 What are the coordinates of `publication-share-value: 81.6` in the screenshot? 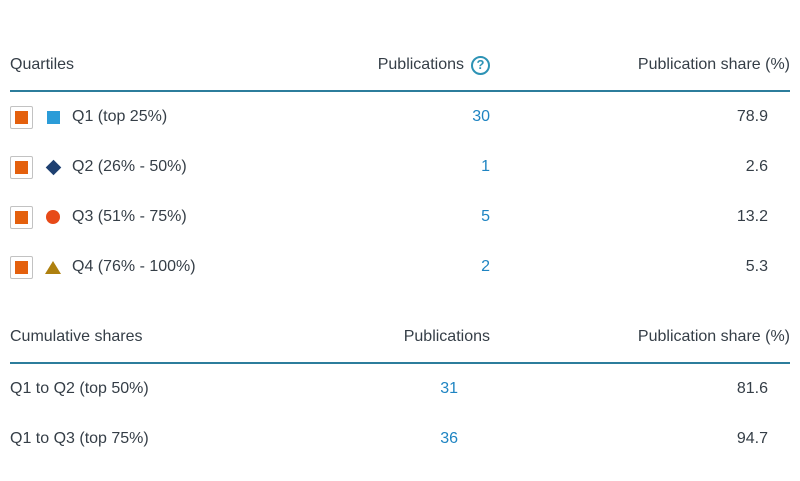 It's located at (752, 388).